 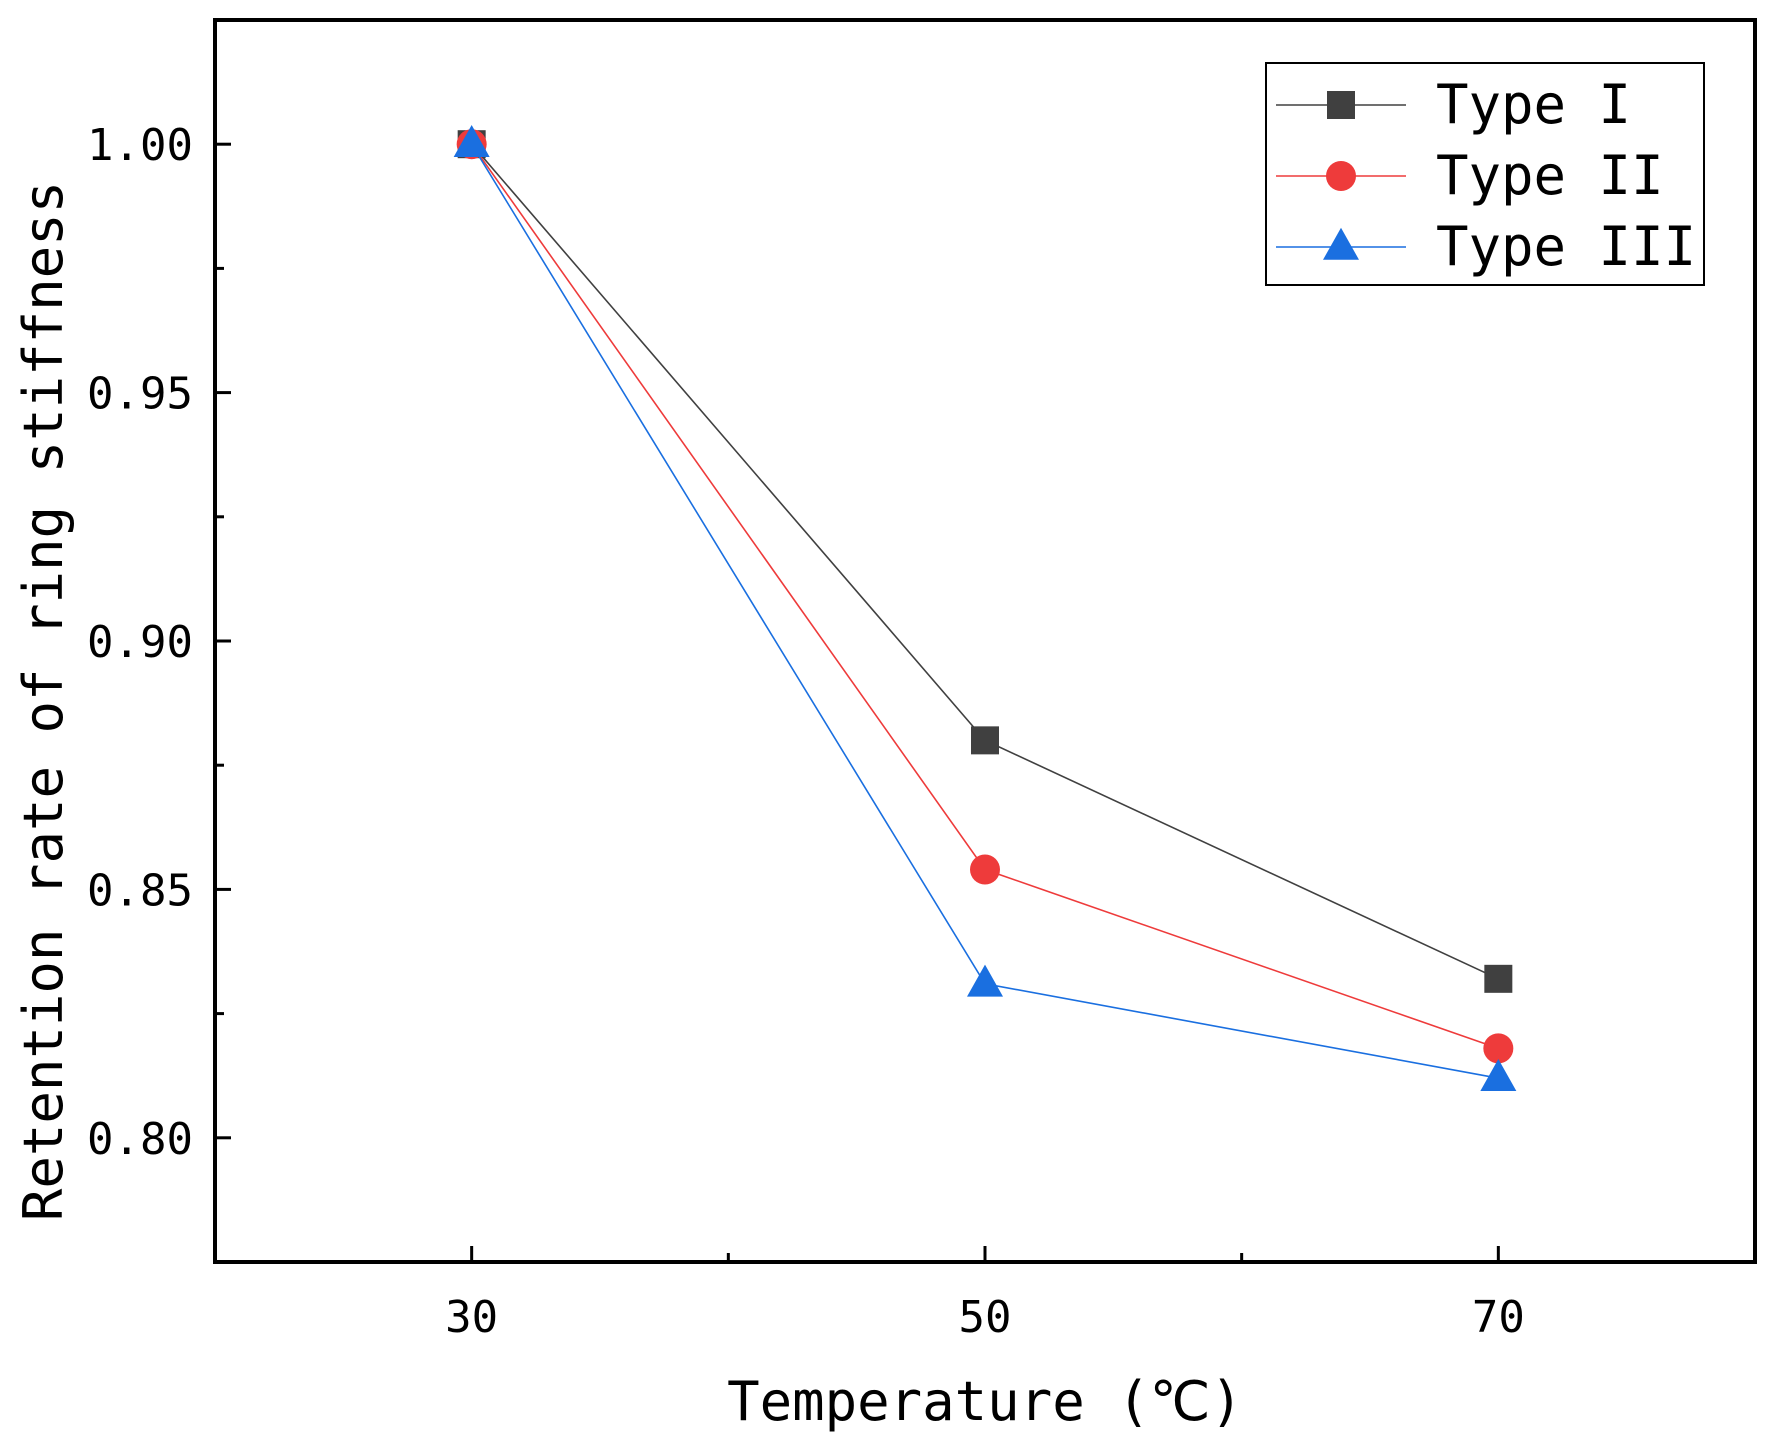 I want to click on legend-entry: Type II, so click(x=1470, y=175).